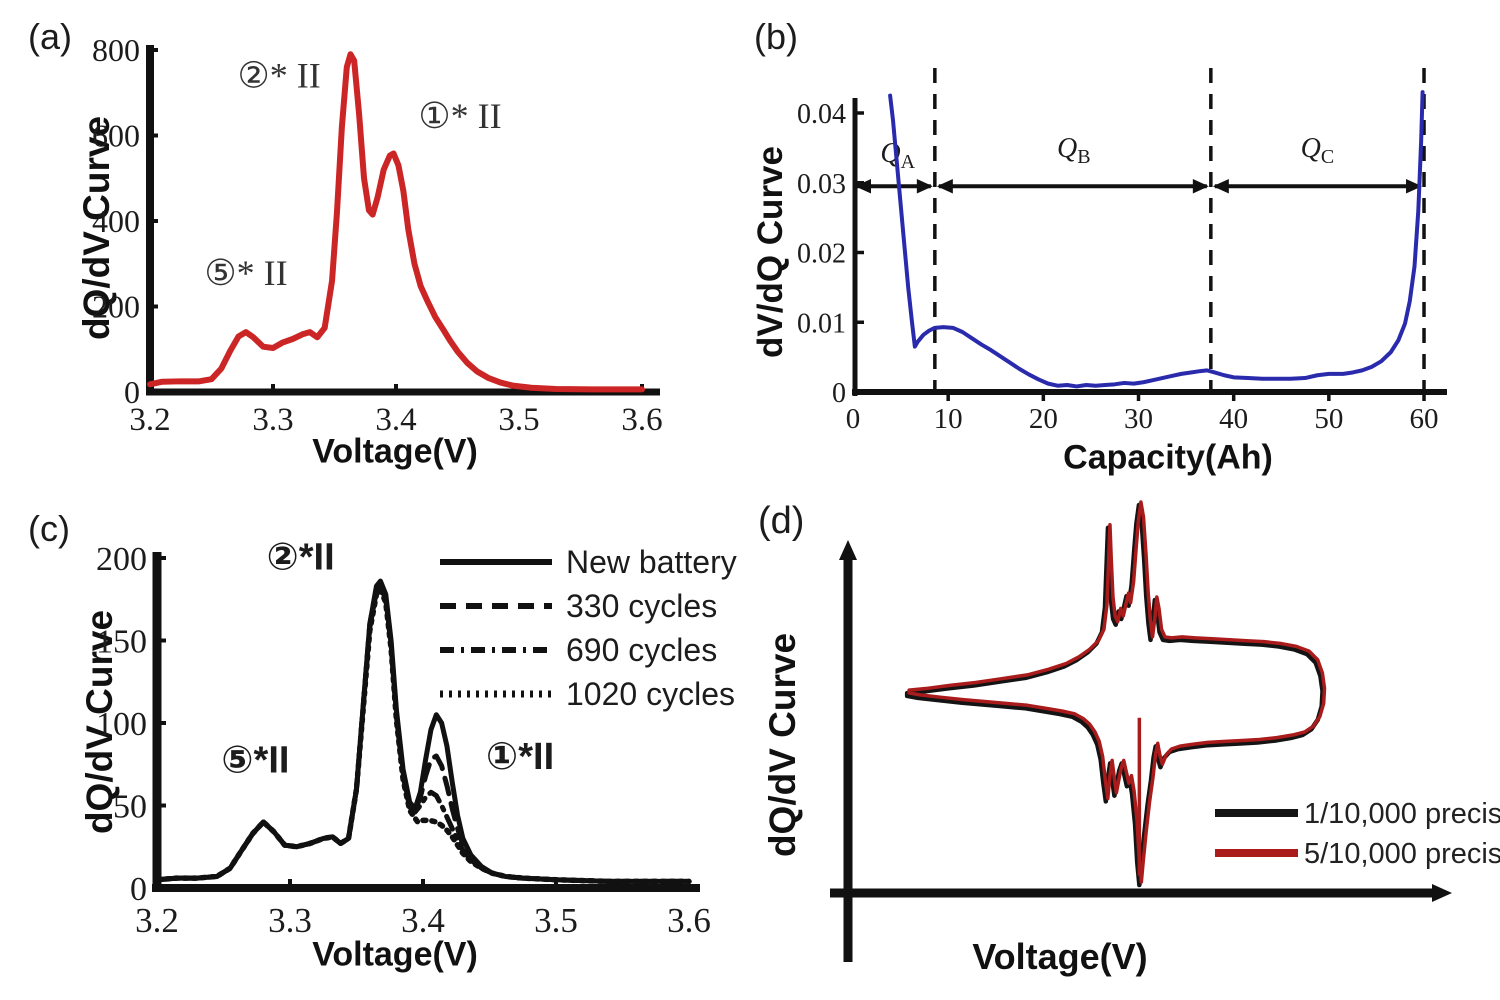  I want to click on legend-label: New battery, so click(651, 562).